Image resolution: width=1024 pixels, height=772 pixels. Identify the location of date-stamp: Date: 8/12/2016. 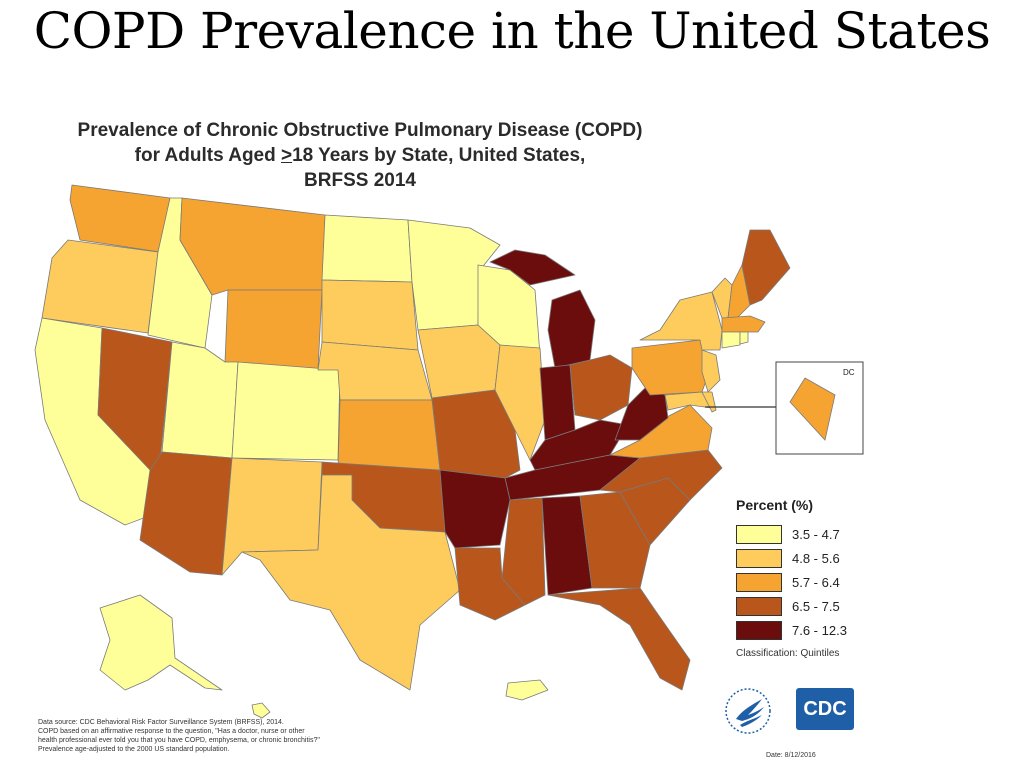
(791, 755).